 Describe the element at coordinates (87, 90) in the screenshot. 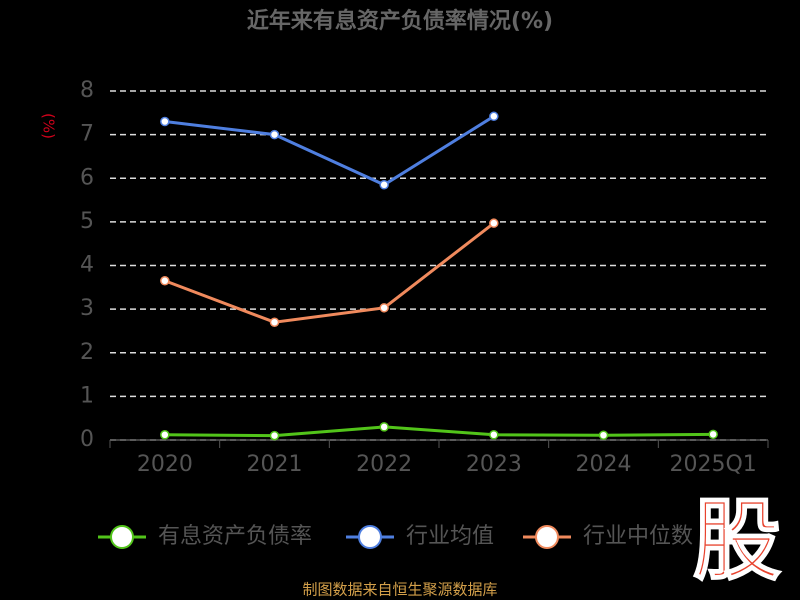

I see `y-tick-label: 8` at that location.